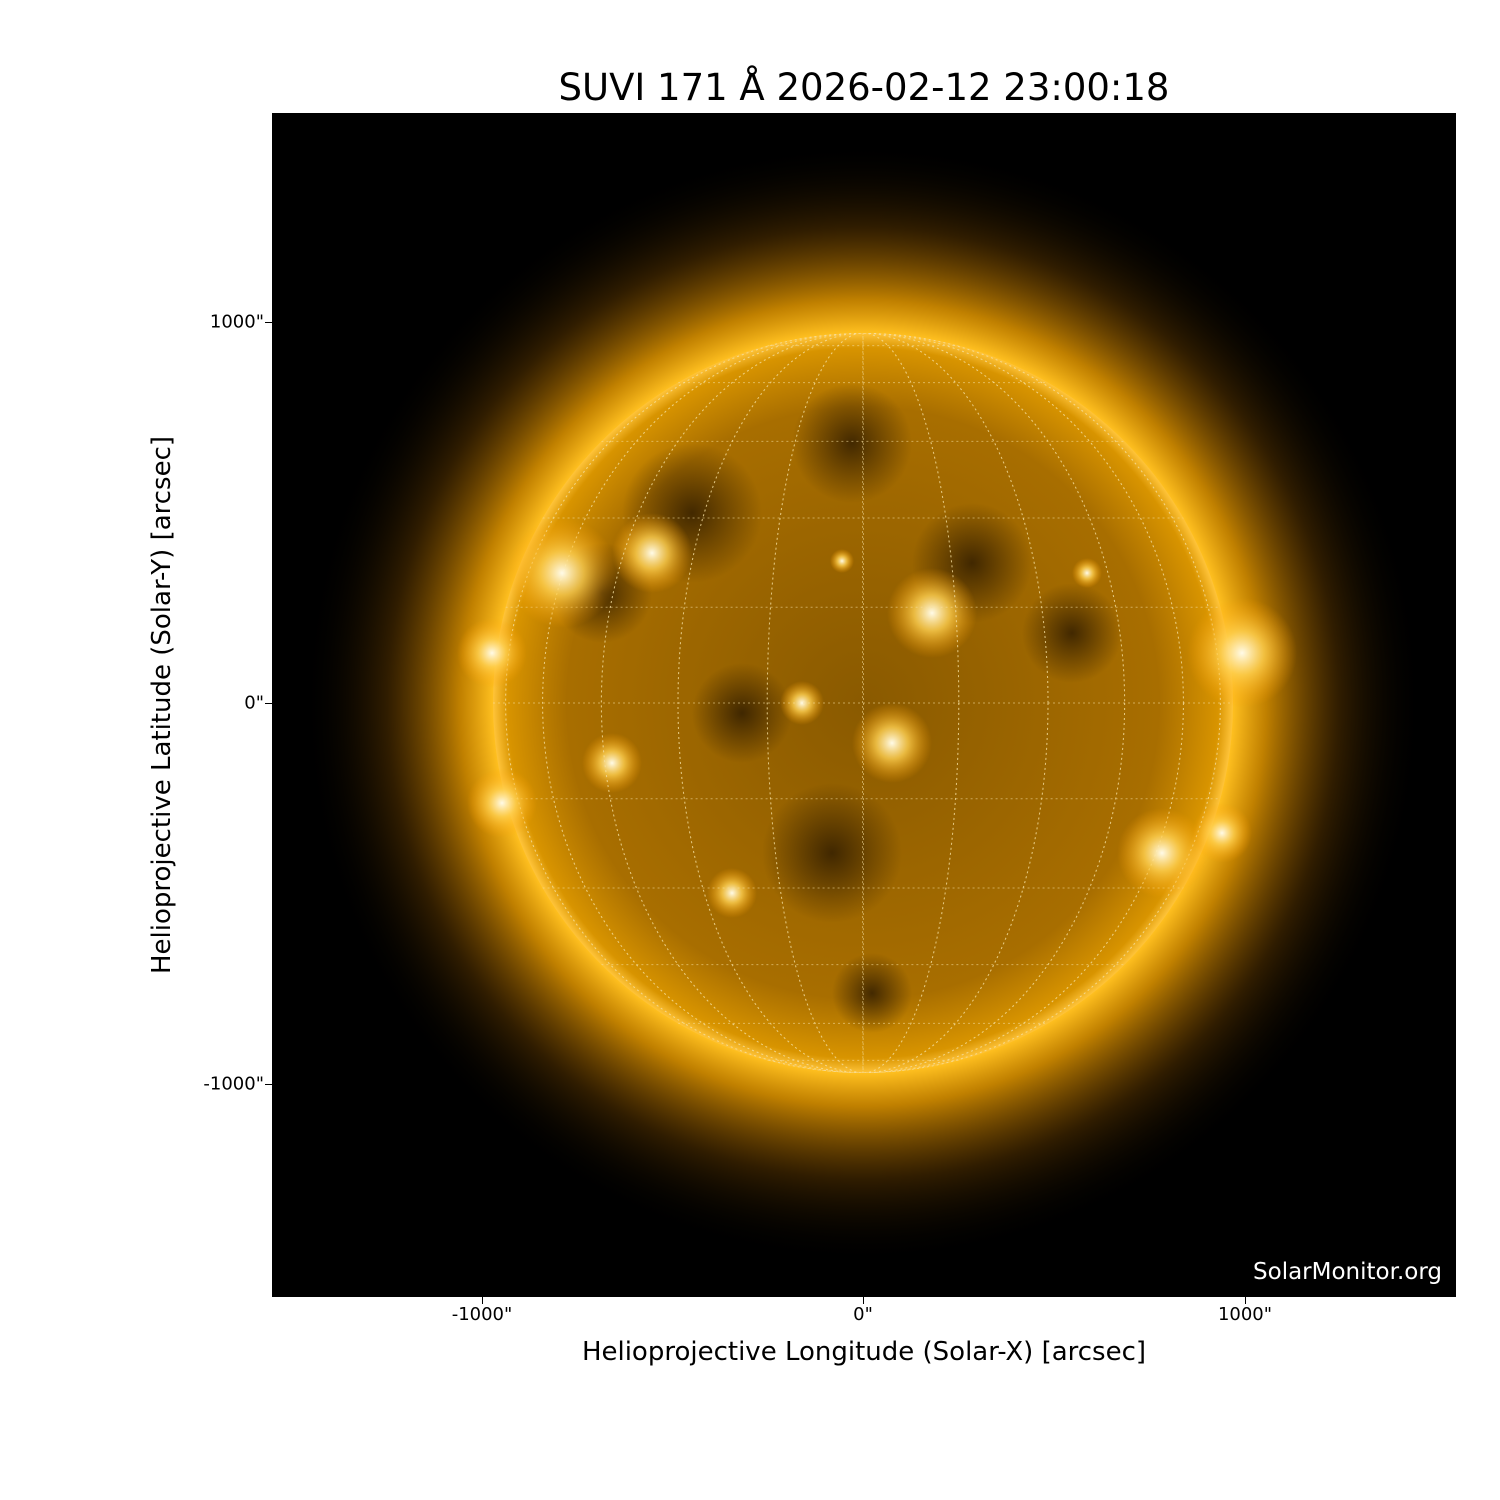 This screenshot has width=1500, height=1500. I want to click on credit-watermark: SolarMonitor.org, so click(1347, 1272).